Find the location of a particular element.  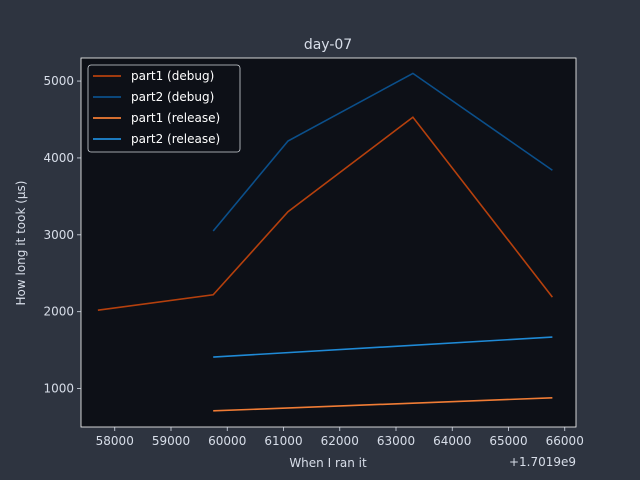

x-tick-label: 66000 is located at coordinates (565, 441).